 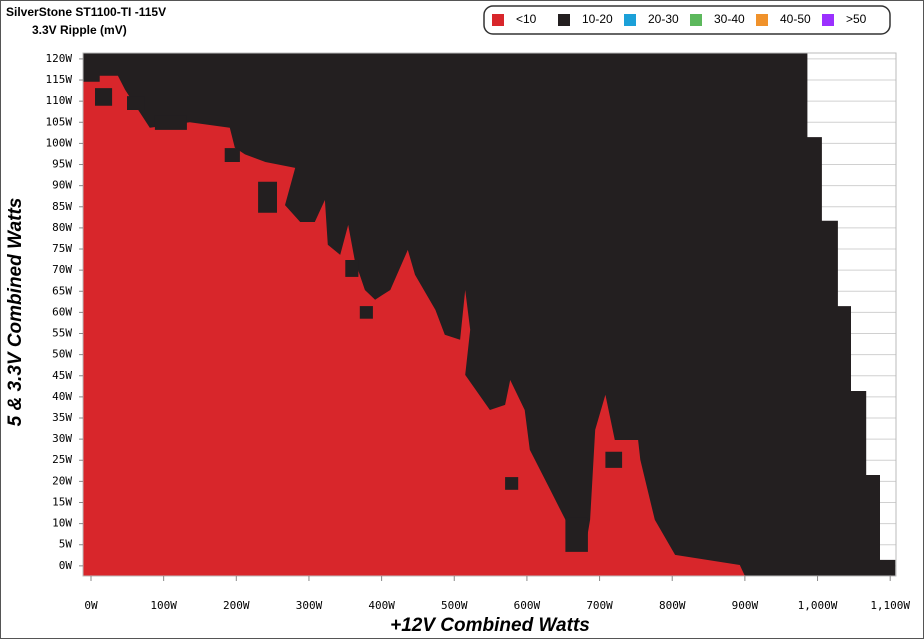 What do you see at coordinates (62, 185) in the screenshot?
I see `y-tick-label: 90W` at bounding box center [62, 185].